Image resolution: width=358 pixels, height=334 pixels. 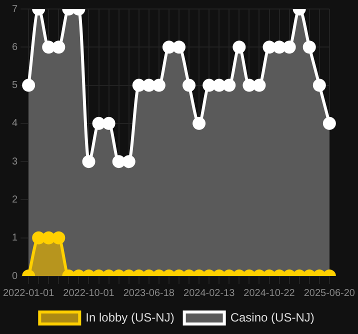 I want to click on x-tick-label: 2022-01-01, so click(x=29, y=293).